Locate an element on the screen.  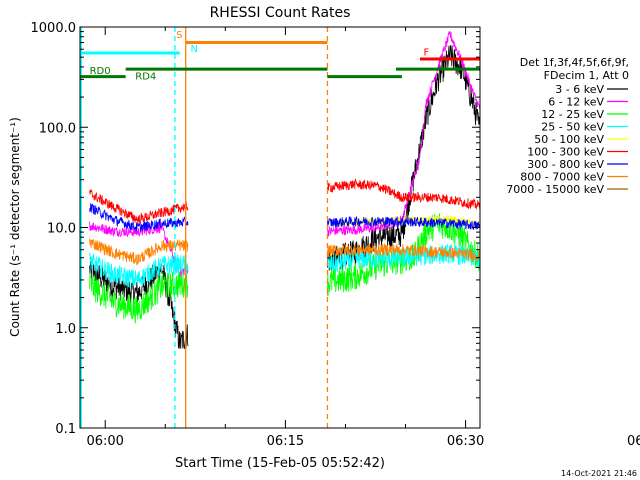
annotation-label-s: S is located at coordinates (179, 35).